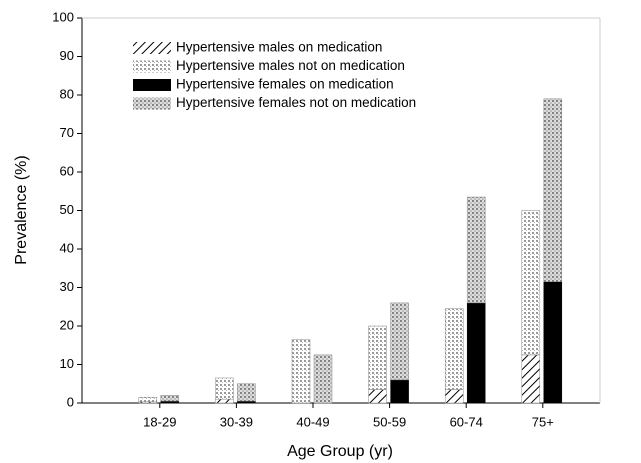 Image resolution: width=641 pixels, height=463 pixels. I want to click on y-tick-label: 70, so click(67, 132).